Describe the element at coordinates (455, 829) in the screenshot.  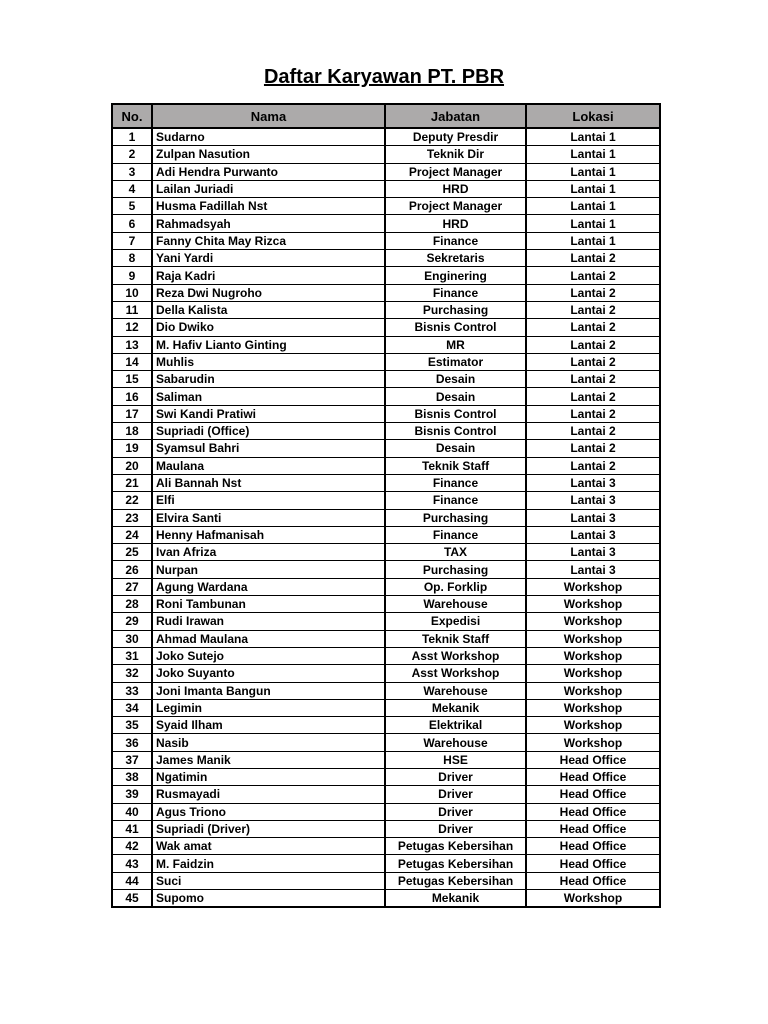
I see `cell-jabatan: Driver` at that location.